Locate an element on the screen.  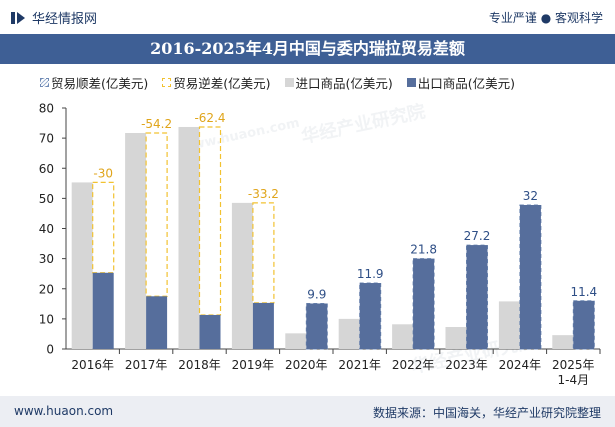
legend-swatch-imports is located at coordinates (289, 82).